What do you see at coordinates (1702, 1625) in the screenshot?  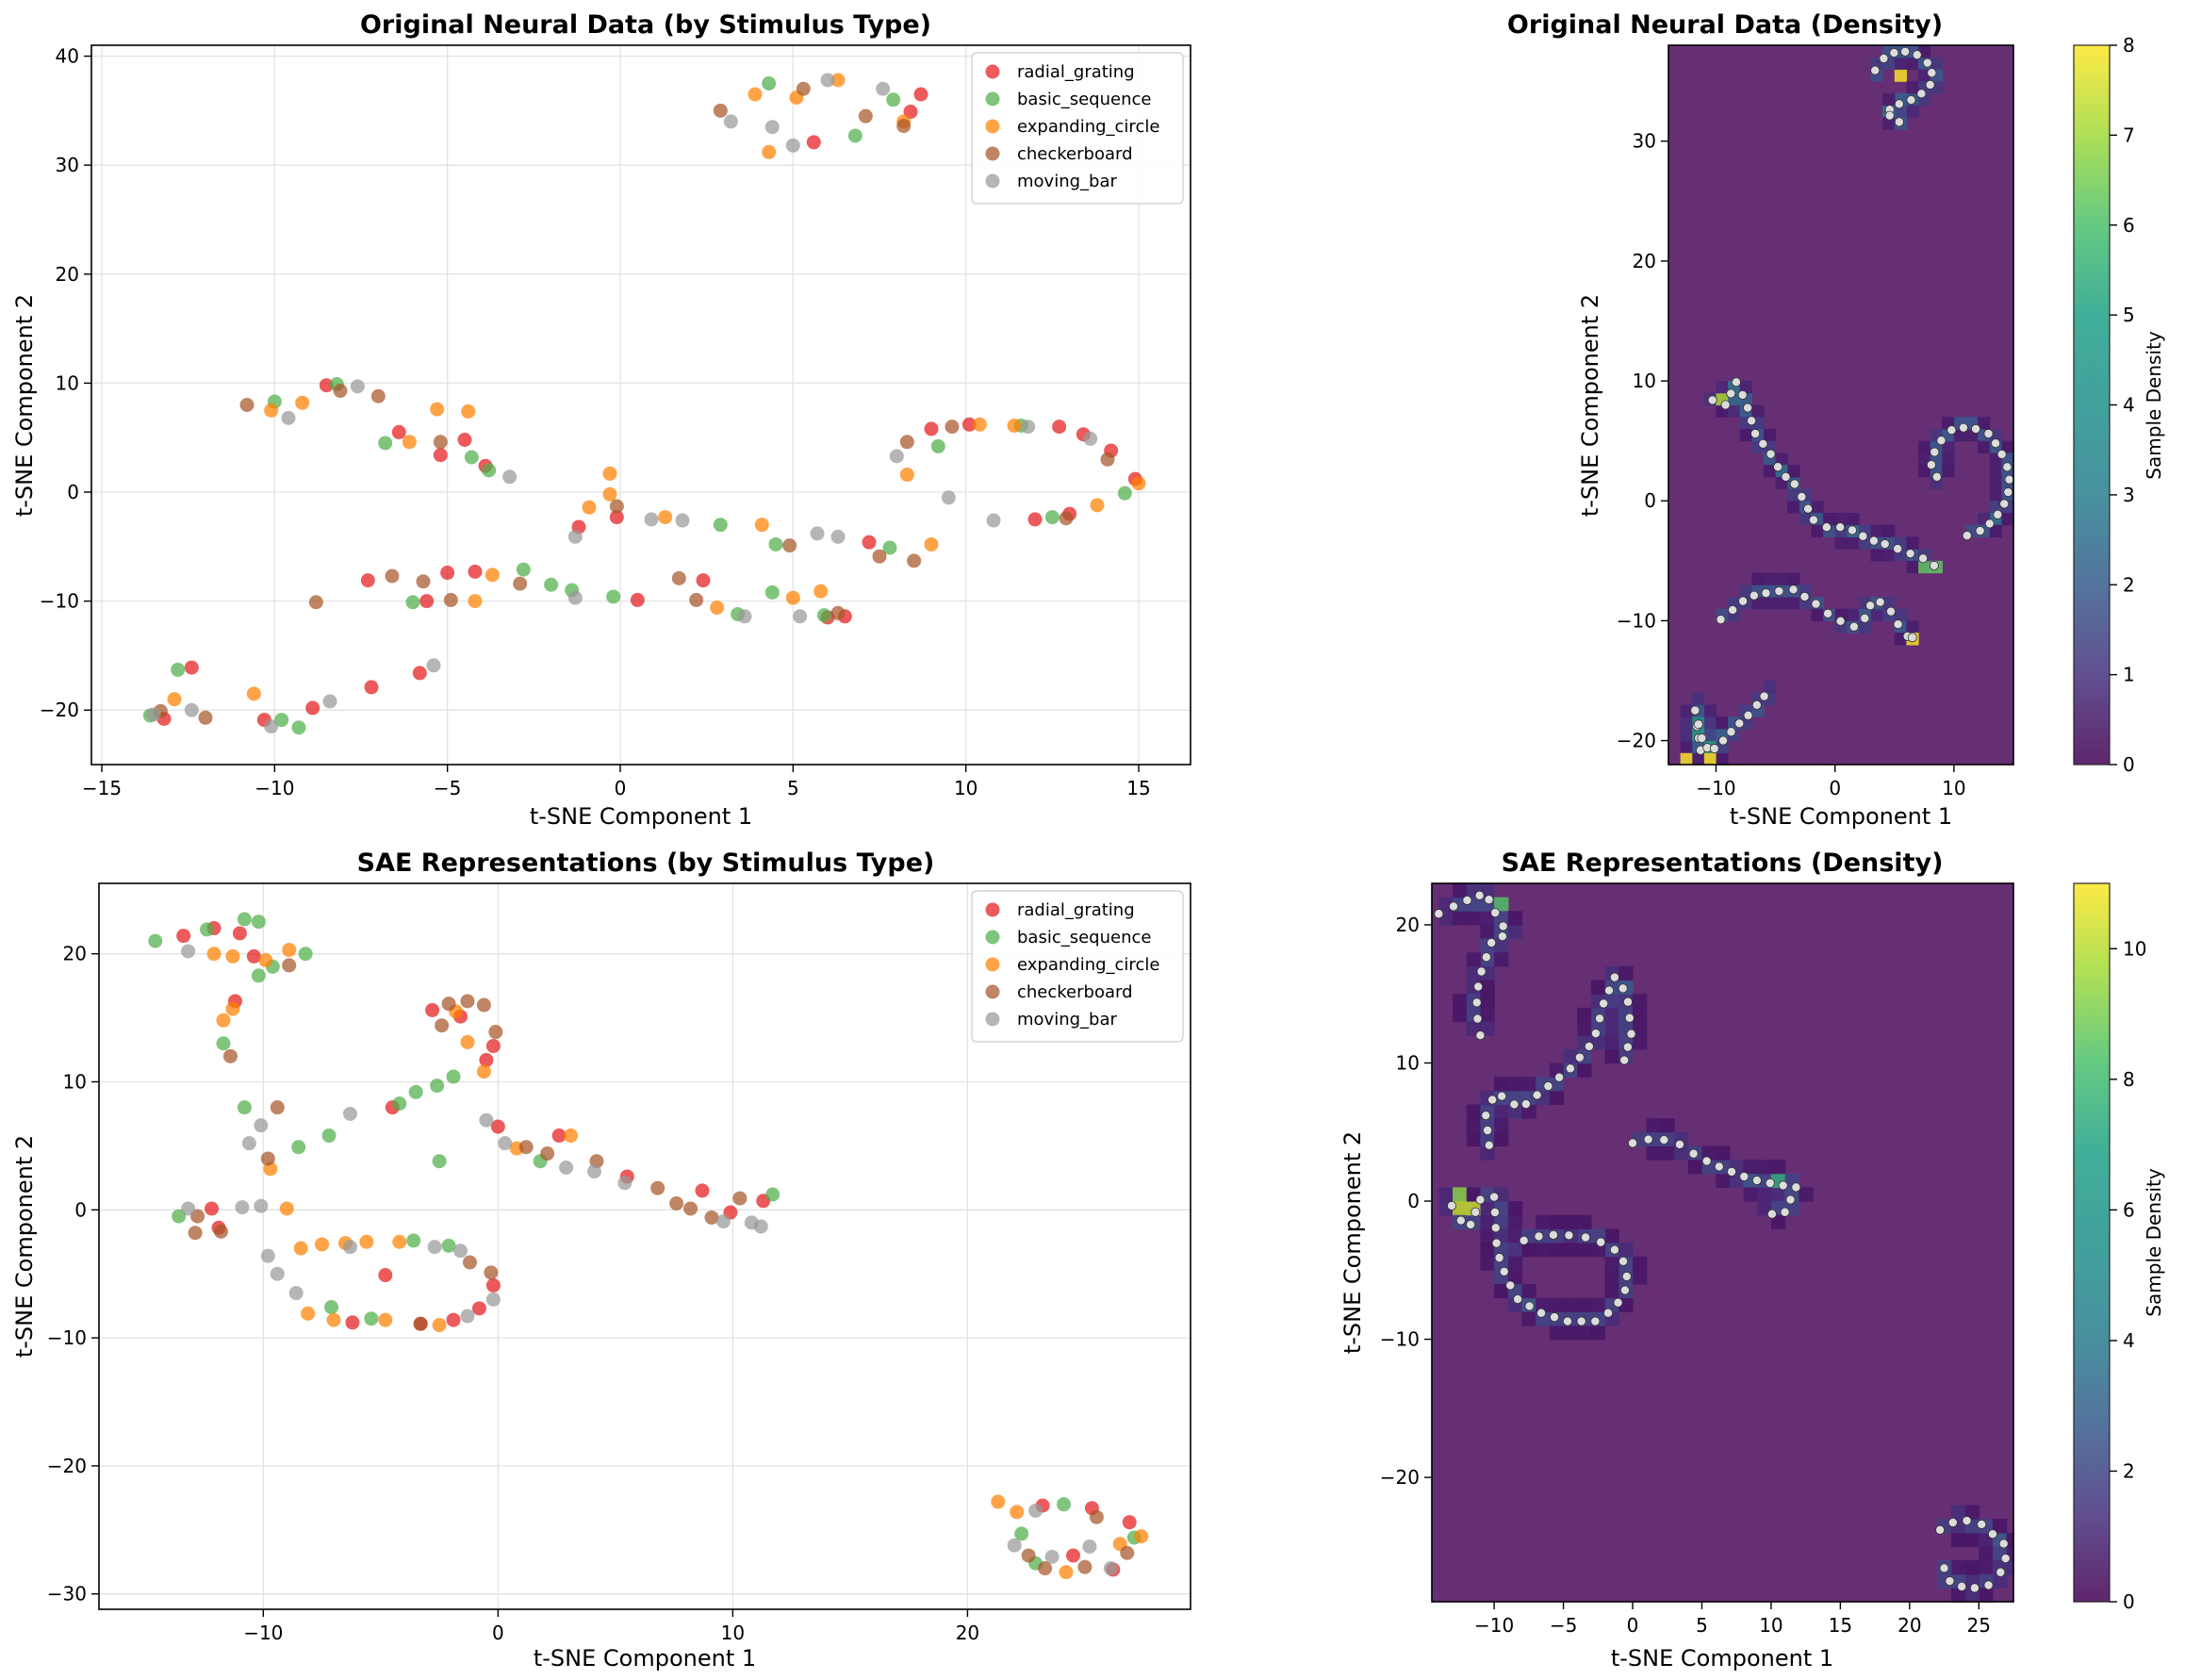 I see `x-tick-label: 5` at bounding box center [1702, 1625].